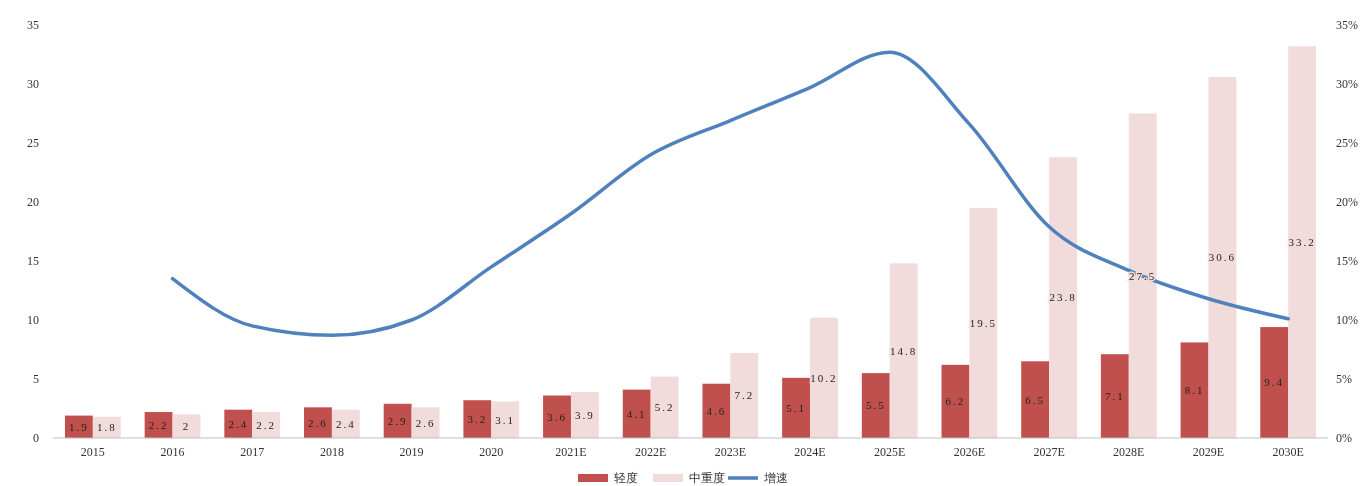 The image size is (1367, 486). What do you see at coordinates (707, 478) in the screenshot?
I see `legend-label: 中重度` at bounding box center [707, 478].